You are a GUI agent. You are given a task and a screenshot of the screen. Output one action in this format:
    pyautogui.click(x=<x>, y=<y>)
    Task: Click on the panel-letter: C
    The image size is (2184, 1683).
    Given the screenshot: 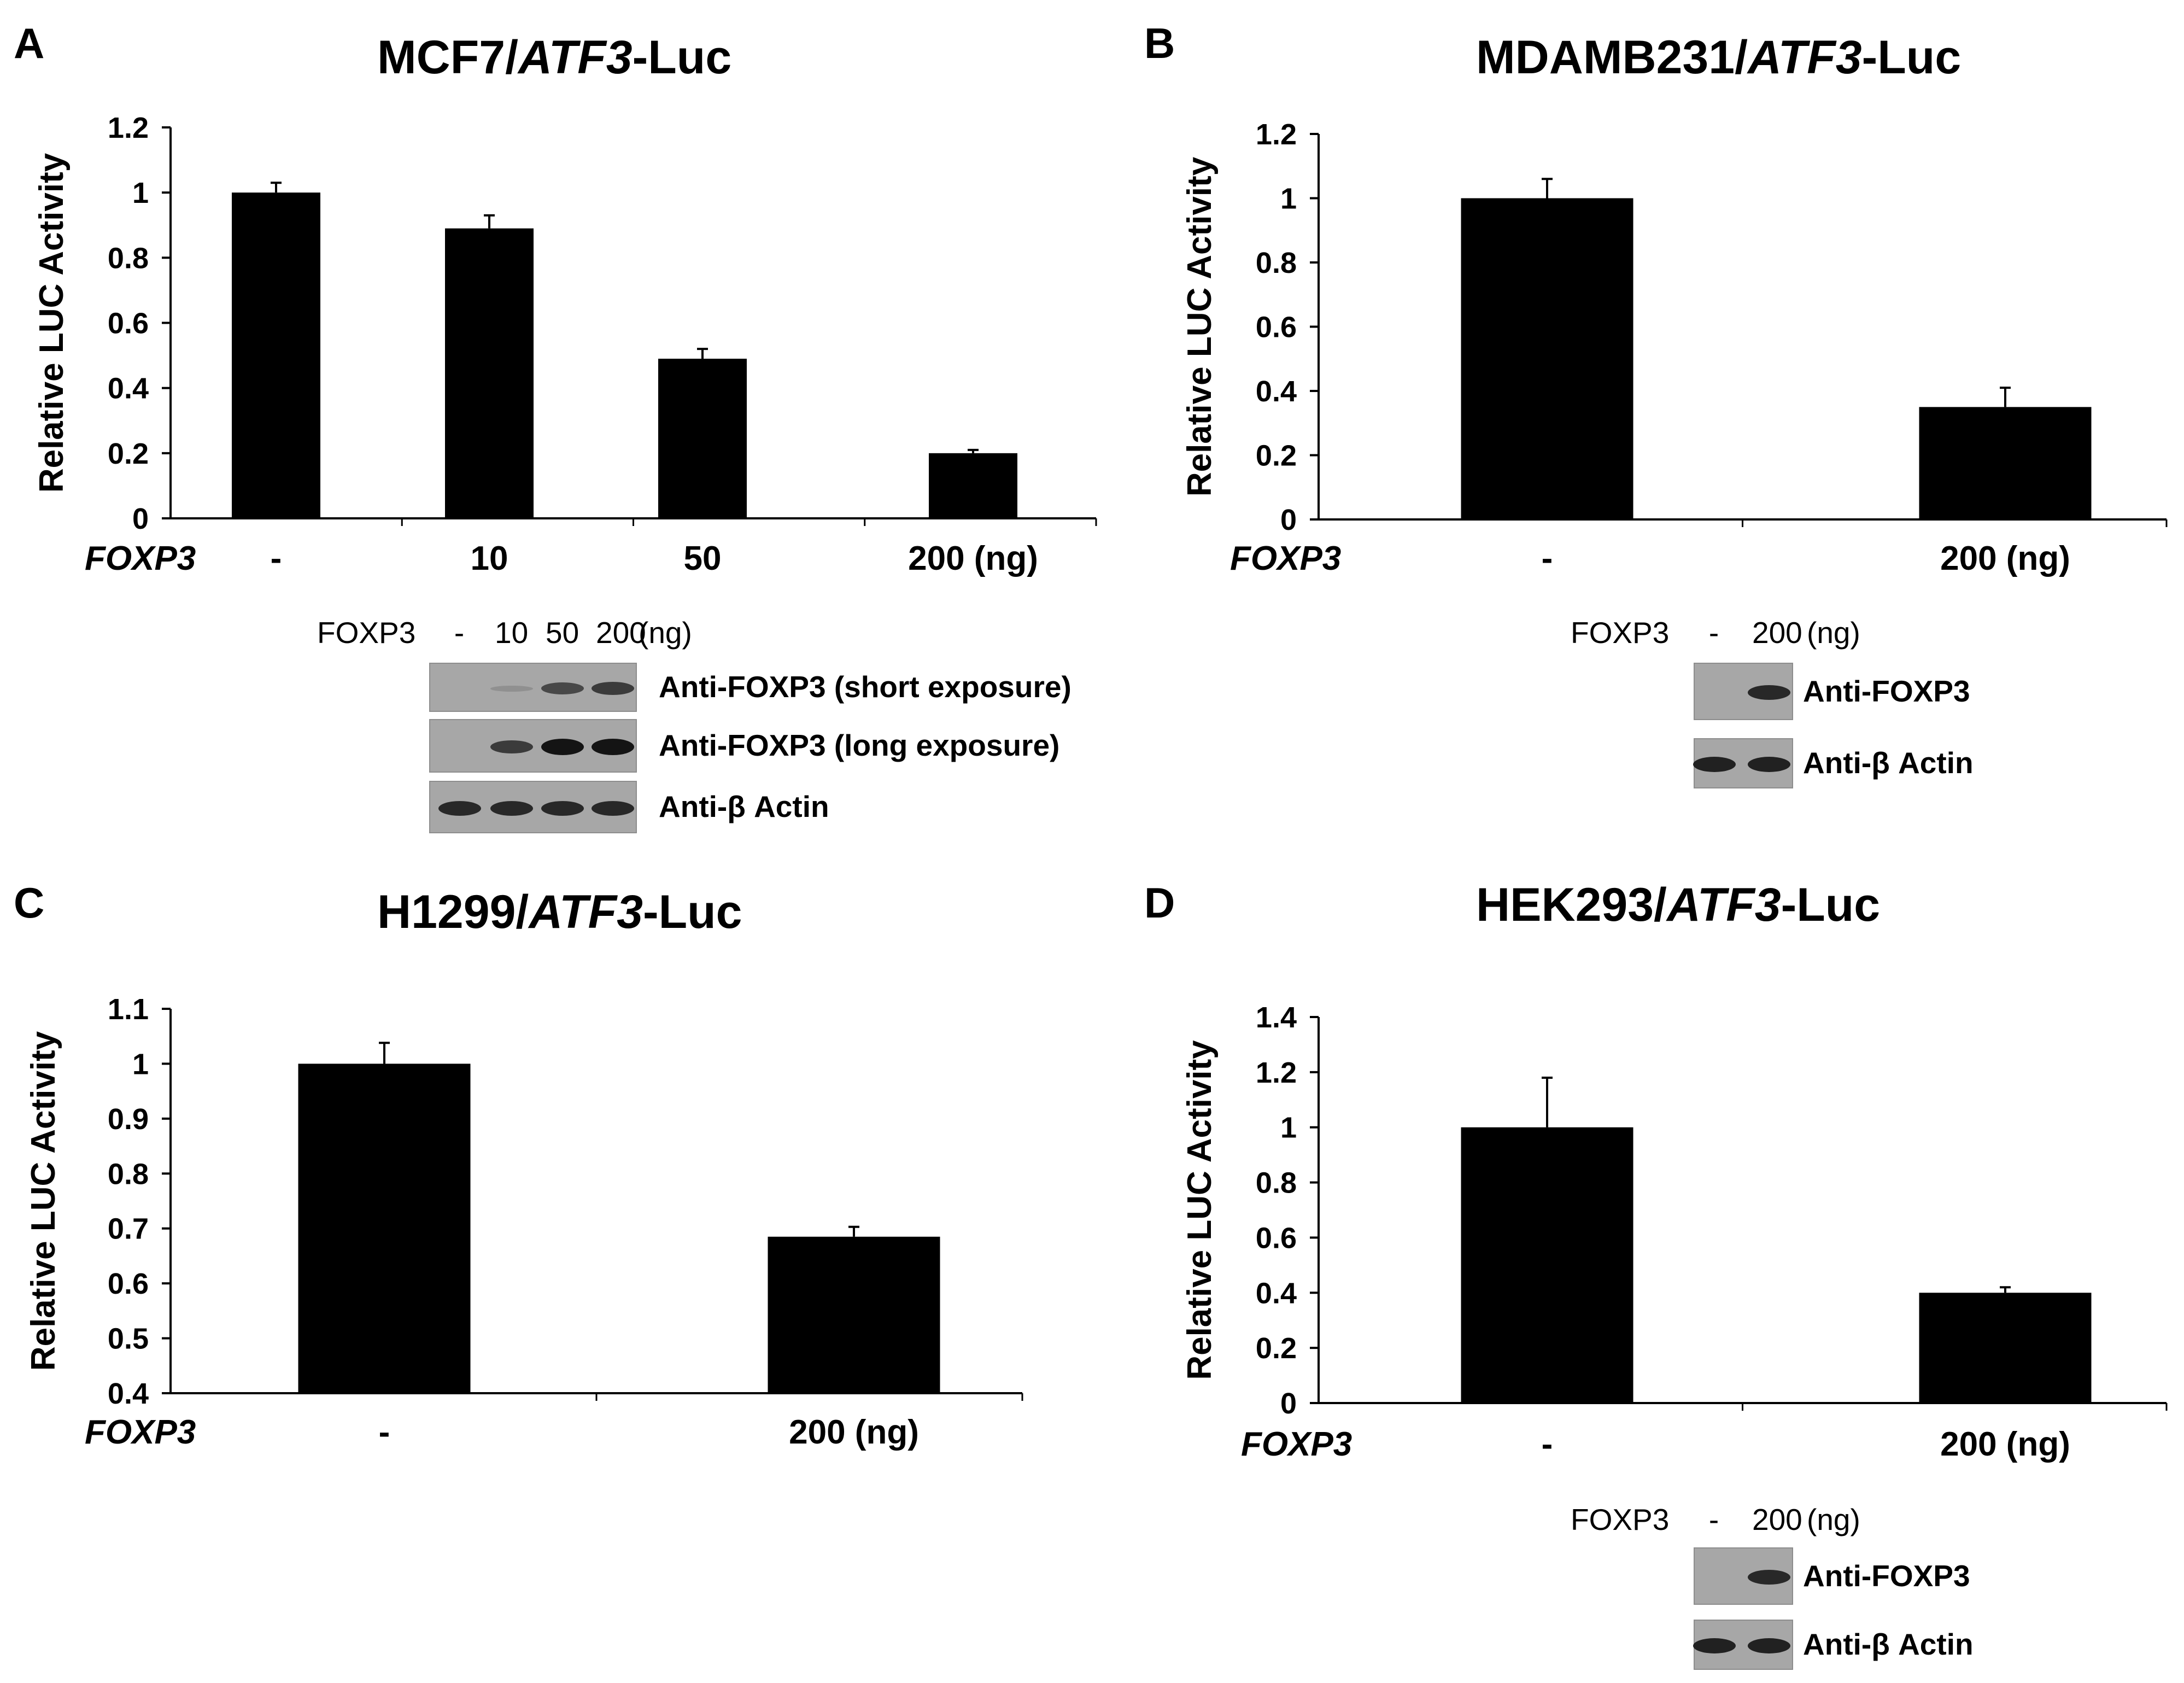 What is the action you would take?
    pyautogui.click(x=29, y=903)
    